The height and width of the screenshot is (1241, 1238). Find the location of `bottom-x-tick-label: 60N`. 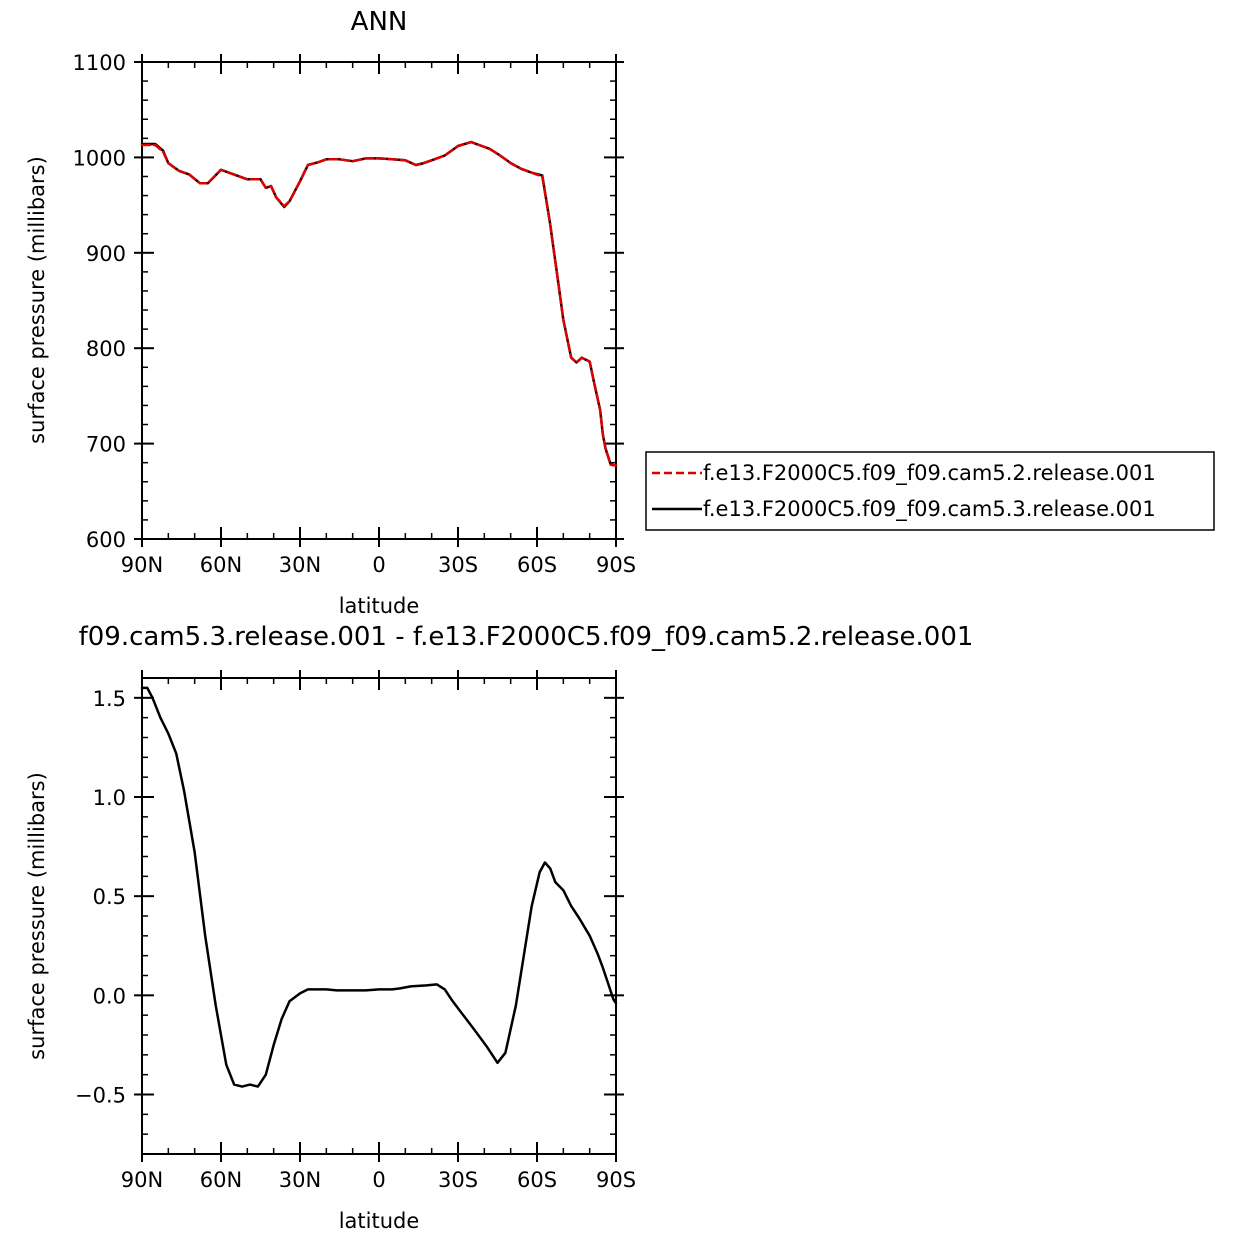

bottom-x-tick-label: 60N is located at coordinates (221, 1180).